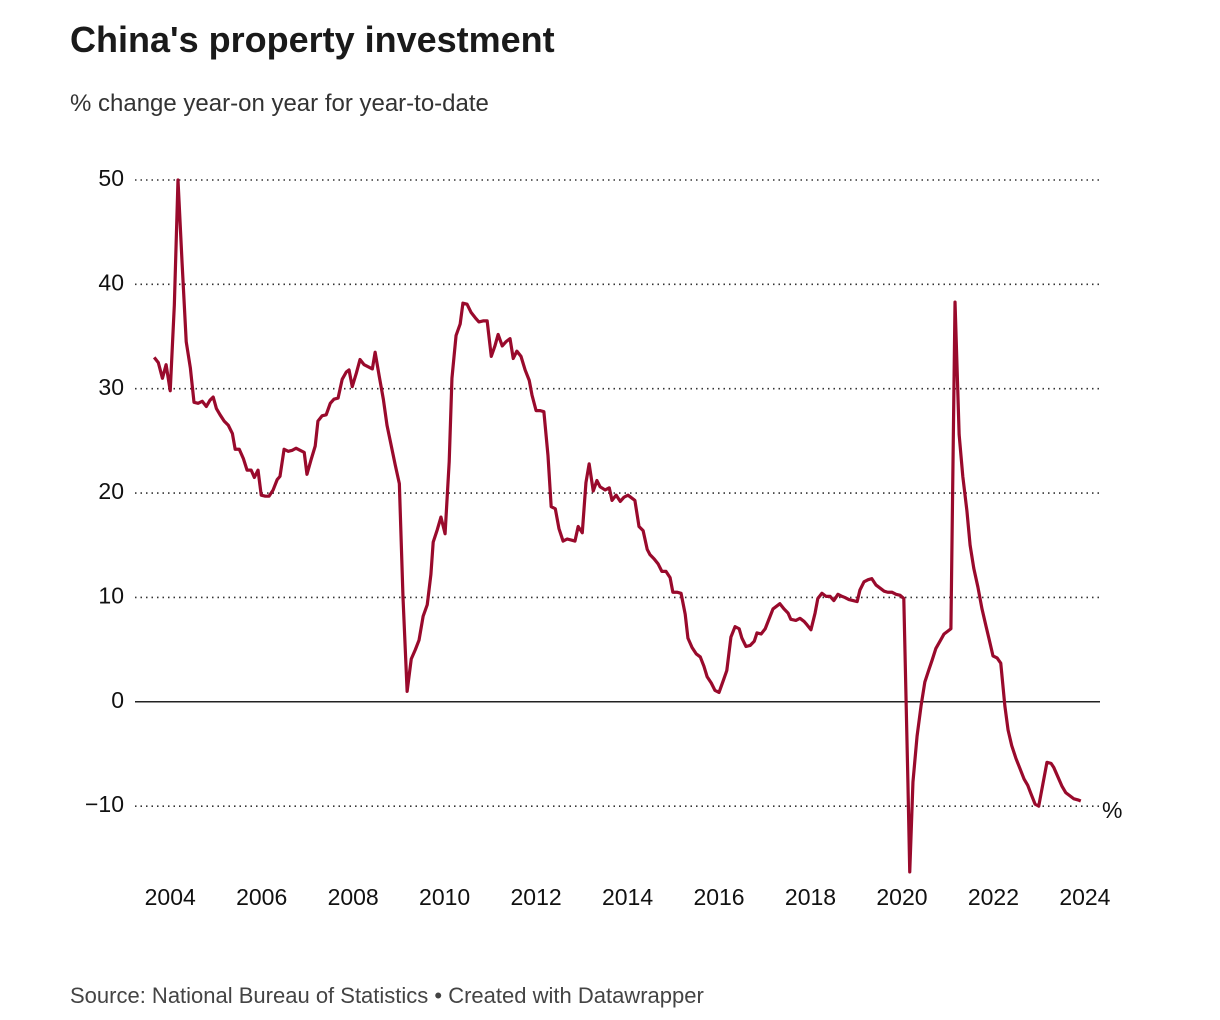 Image resolution: width=1220 pixels, height=1020 pixels. What do you see at coordinates (117, 700) in the screenshot?
I see `y-tick-label: 0` at bounding box center [117, 700].